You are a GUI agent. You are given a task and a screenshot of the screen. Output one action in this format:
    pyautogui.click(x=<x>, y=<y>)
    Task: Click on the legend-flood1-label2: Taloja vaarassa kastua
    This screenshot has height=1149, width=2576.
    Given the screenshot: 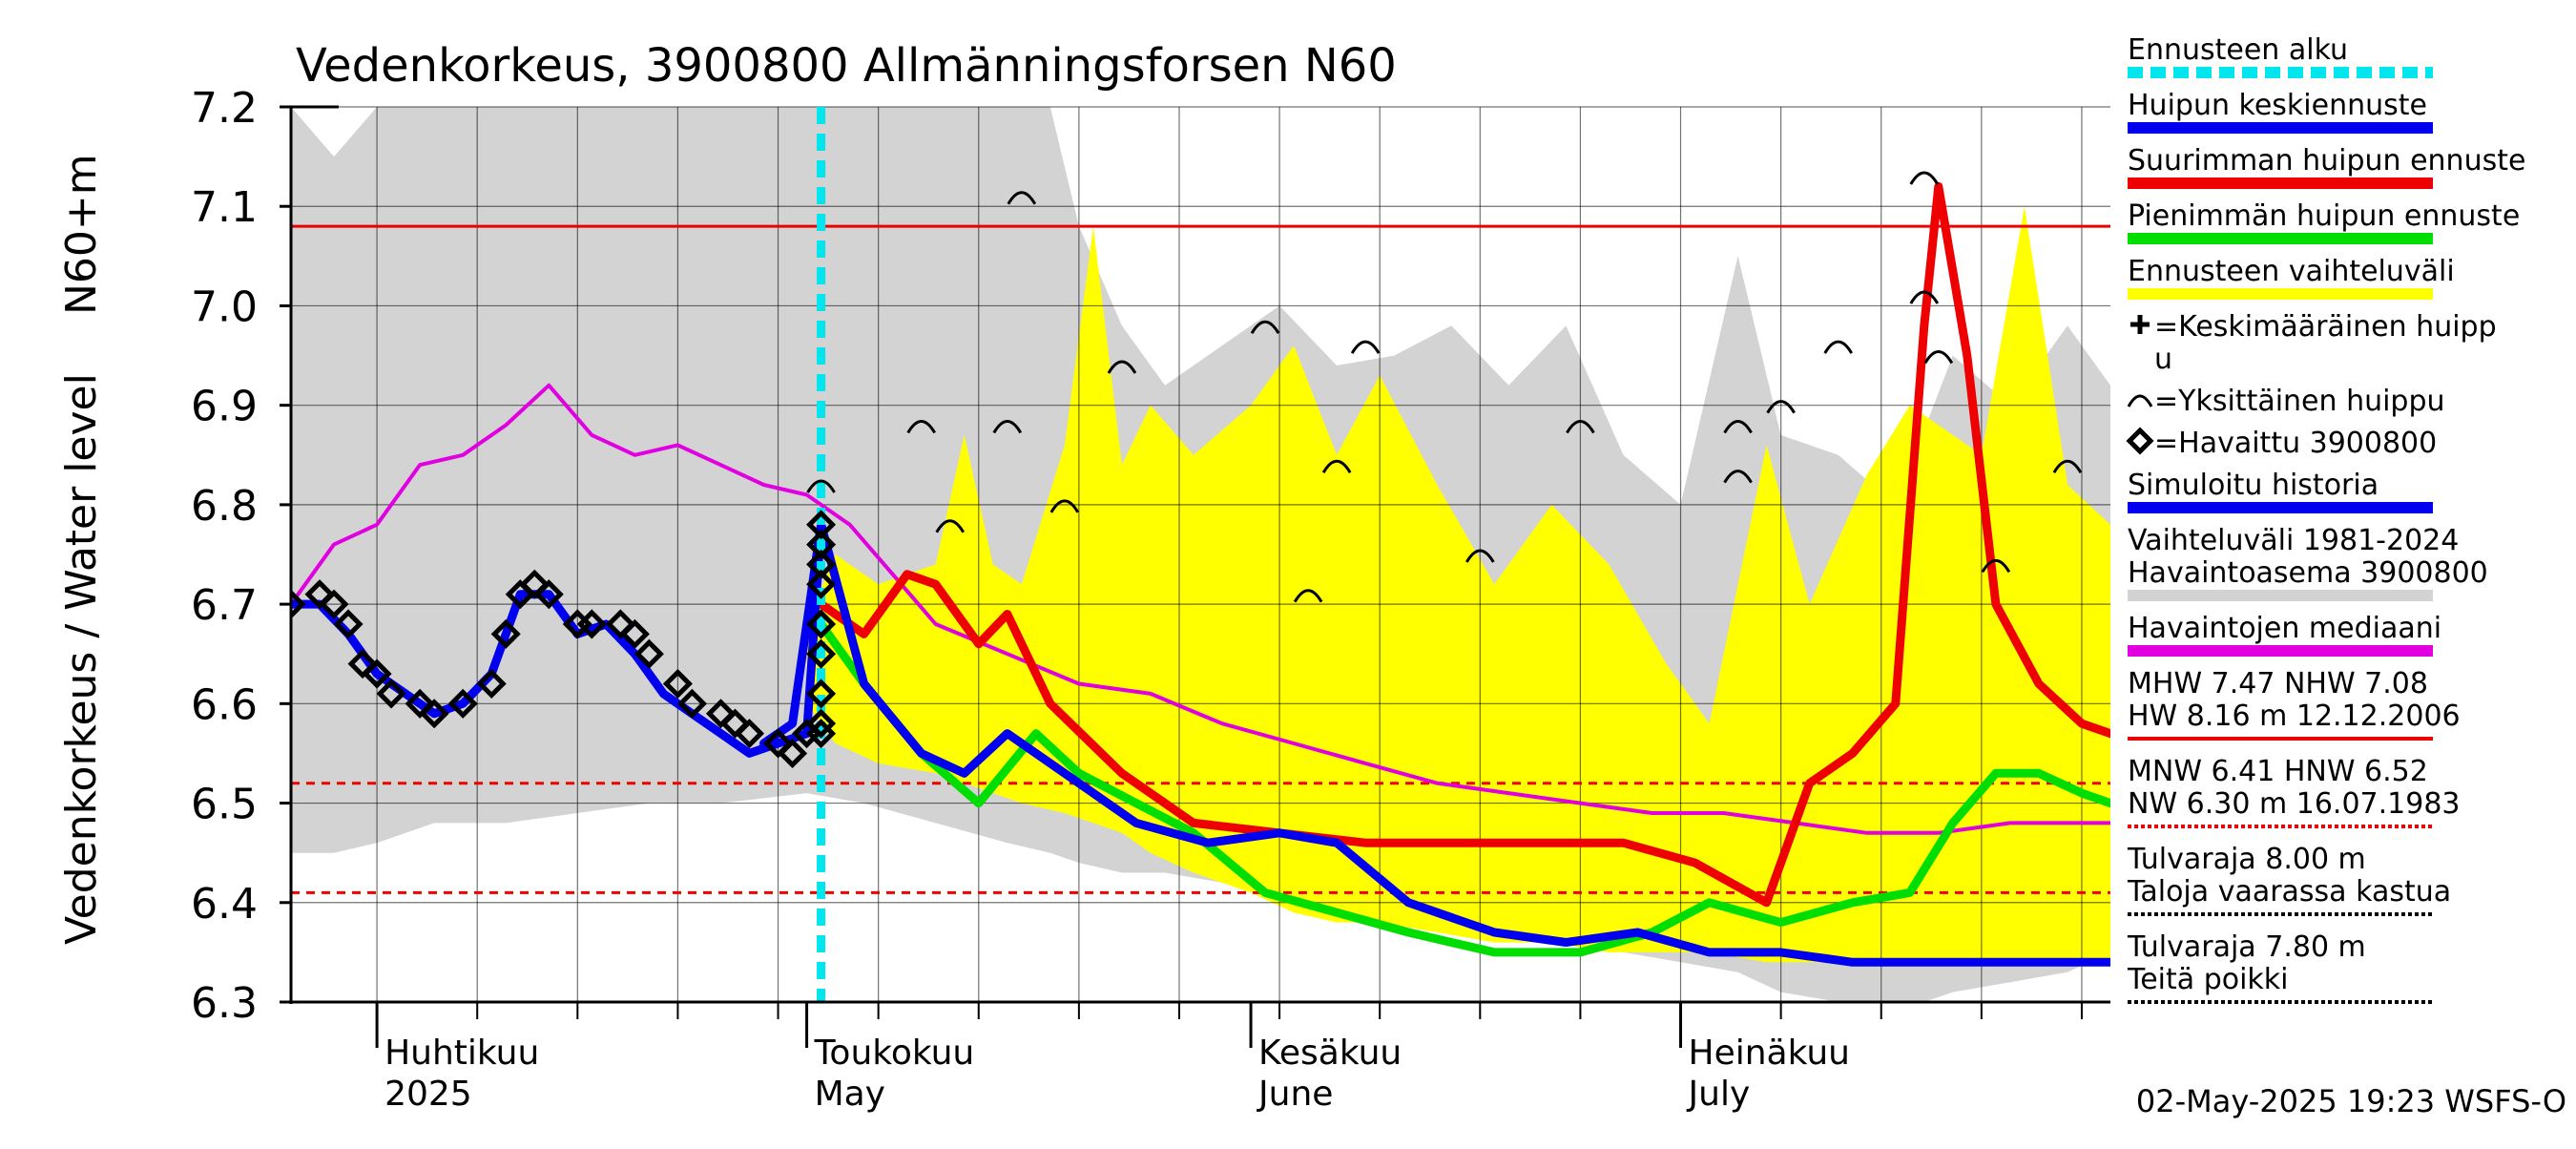 What is the action you would take?
    pyautogui.click(x=2289, y=892)
    